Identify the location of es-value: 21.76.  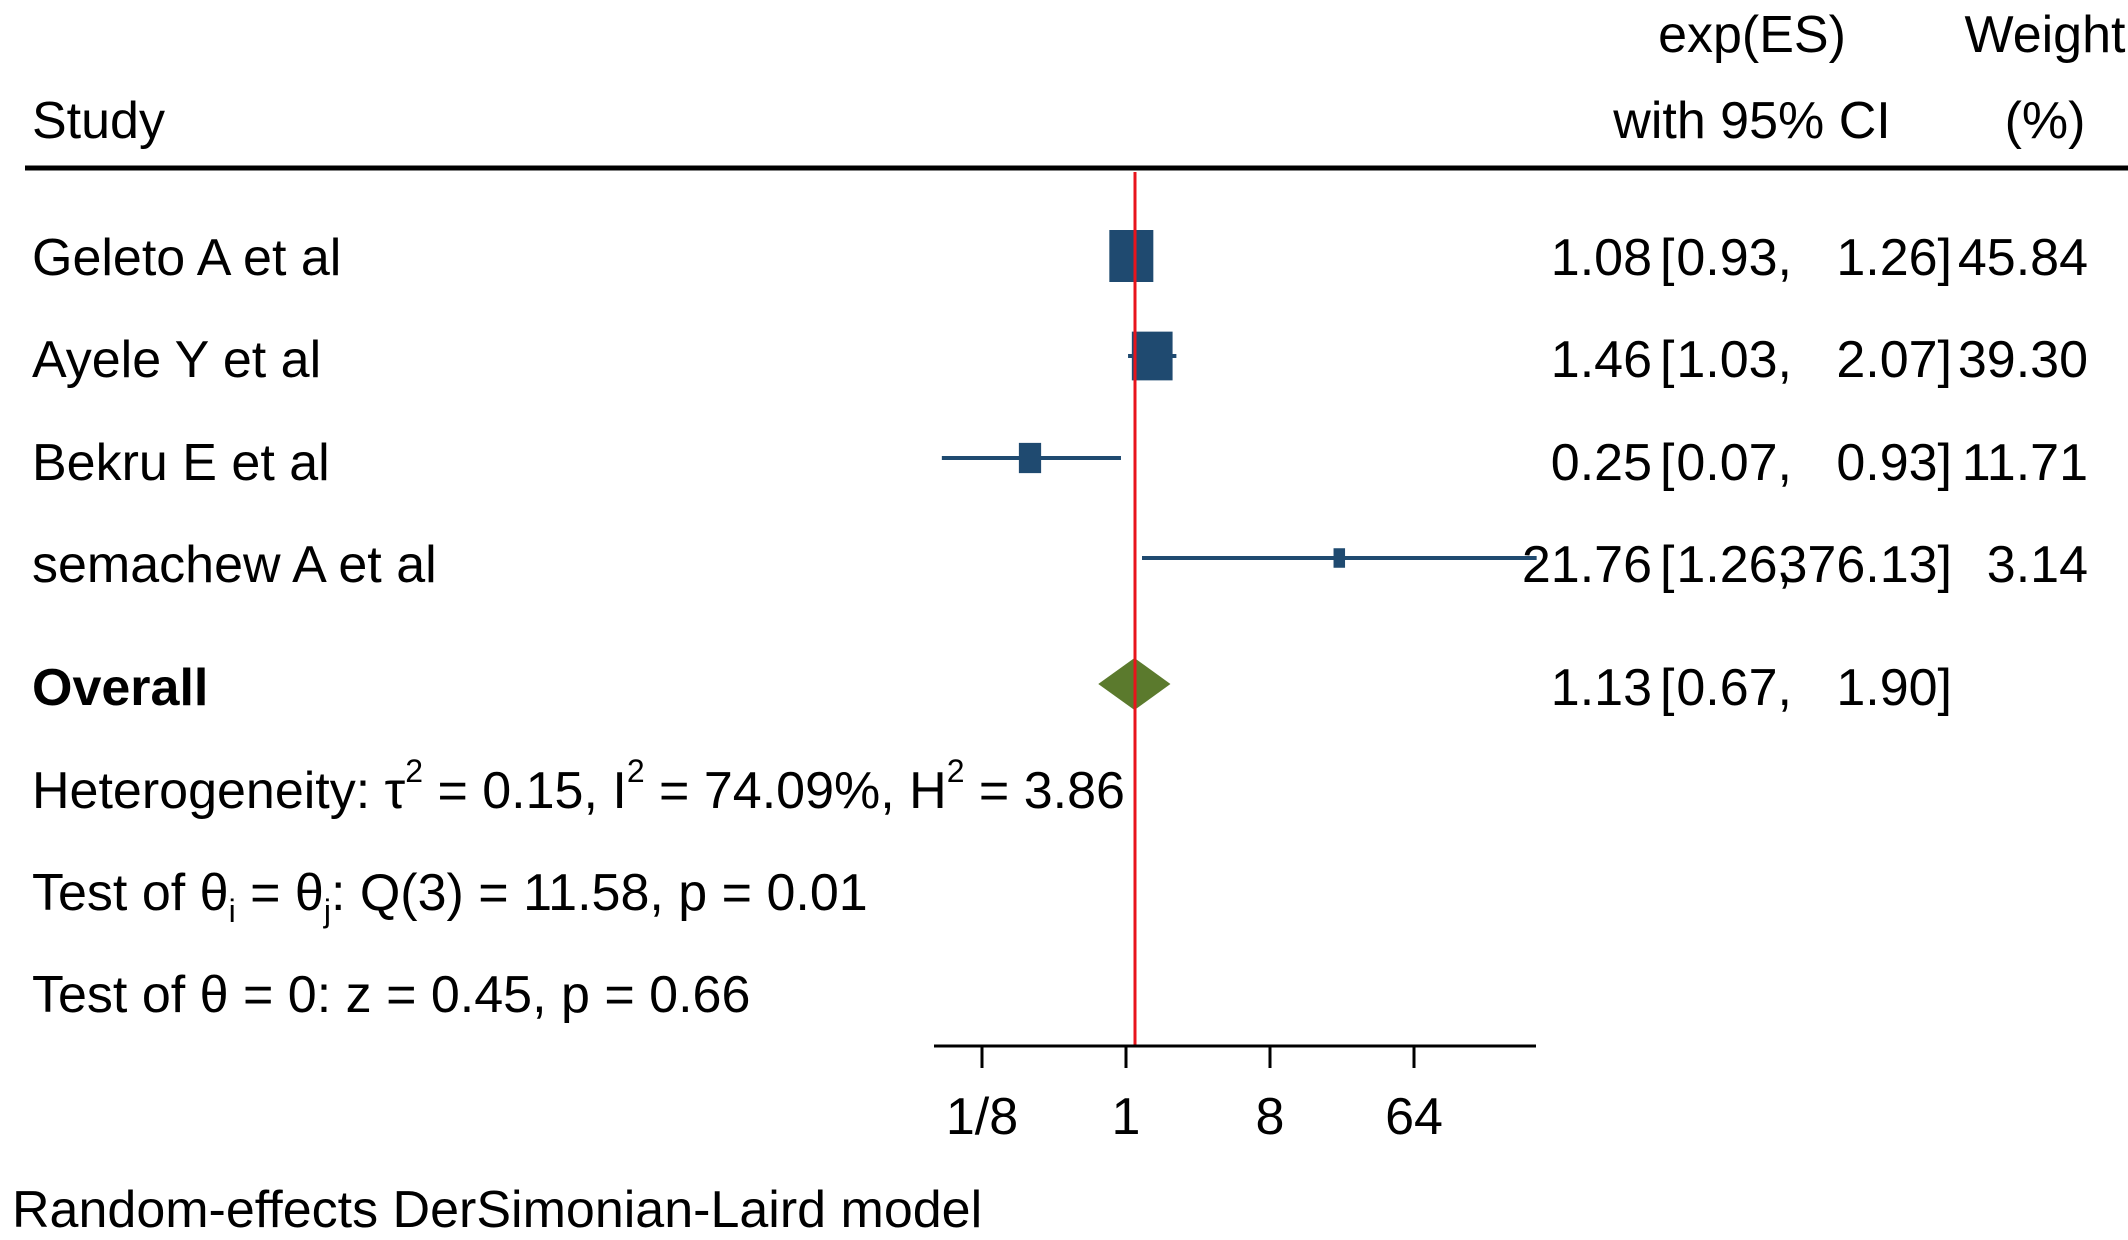
(1587, 565).